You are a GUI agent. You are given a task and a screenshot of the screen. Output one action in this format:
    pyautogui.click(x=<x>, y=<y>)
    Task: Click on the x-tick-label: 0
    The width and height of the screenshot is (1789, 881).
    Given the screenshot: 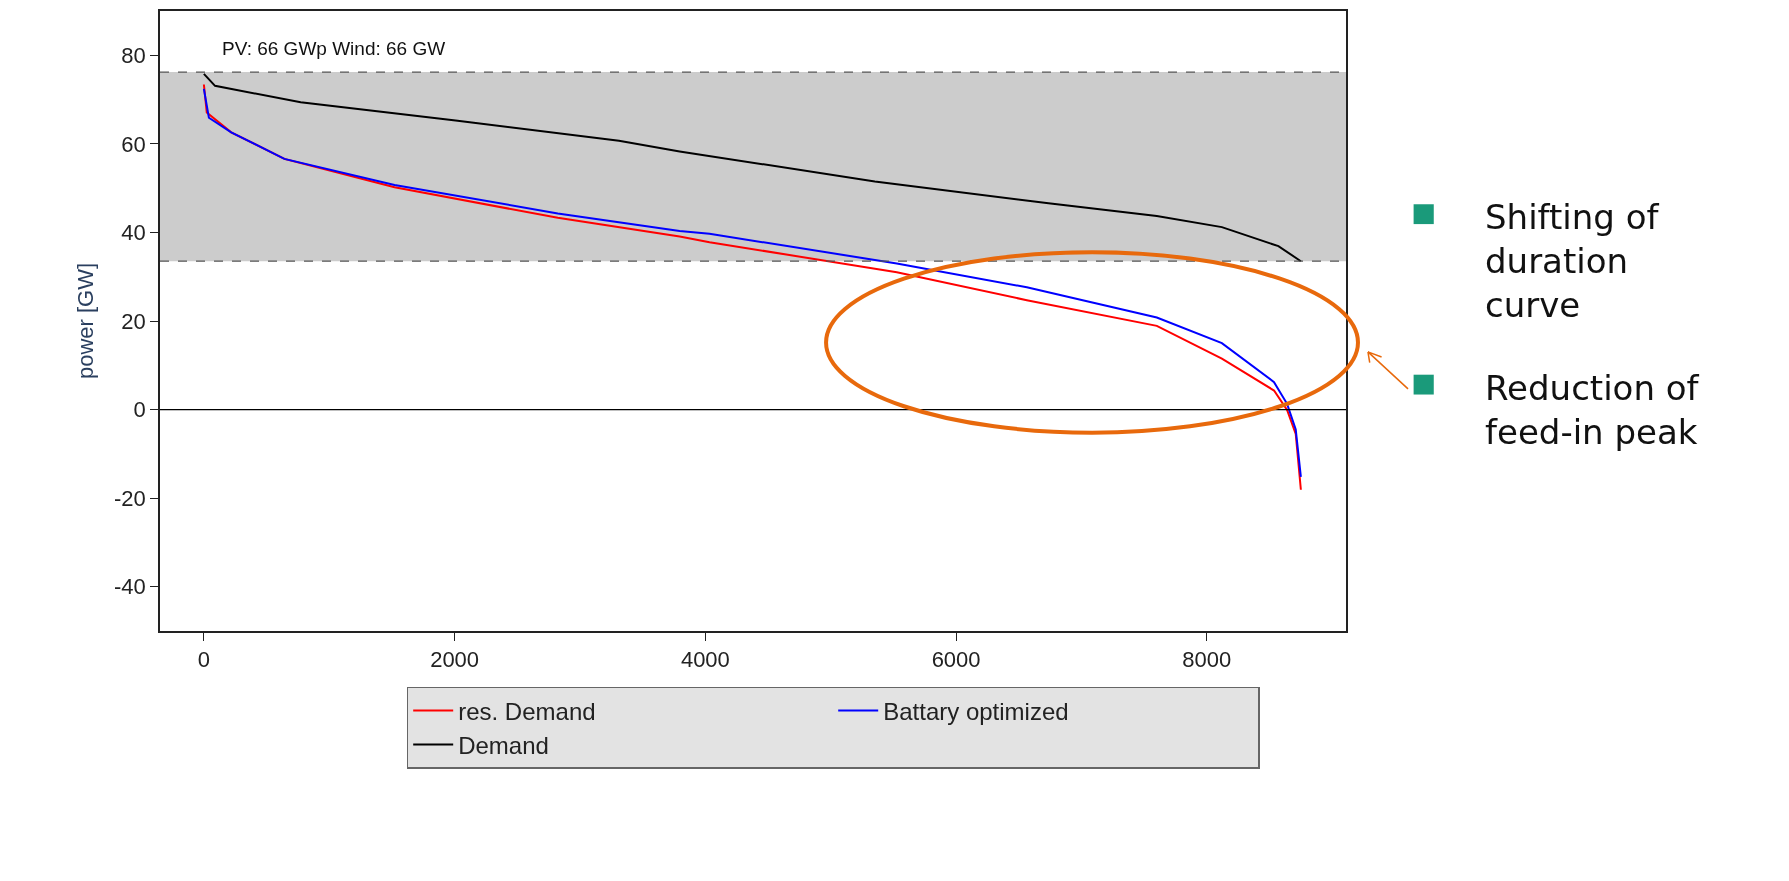 What is the action you would take?
    pyautogui.click(x=204, y=660)
    